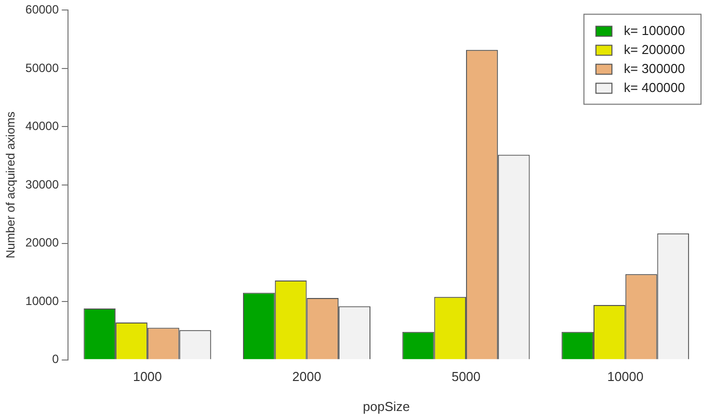  I want to click on y-tick-label: 10000, so click(42, 301).